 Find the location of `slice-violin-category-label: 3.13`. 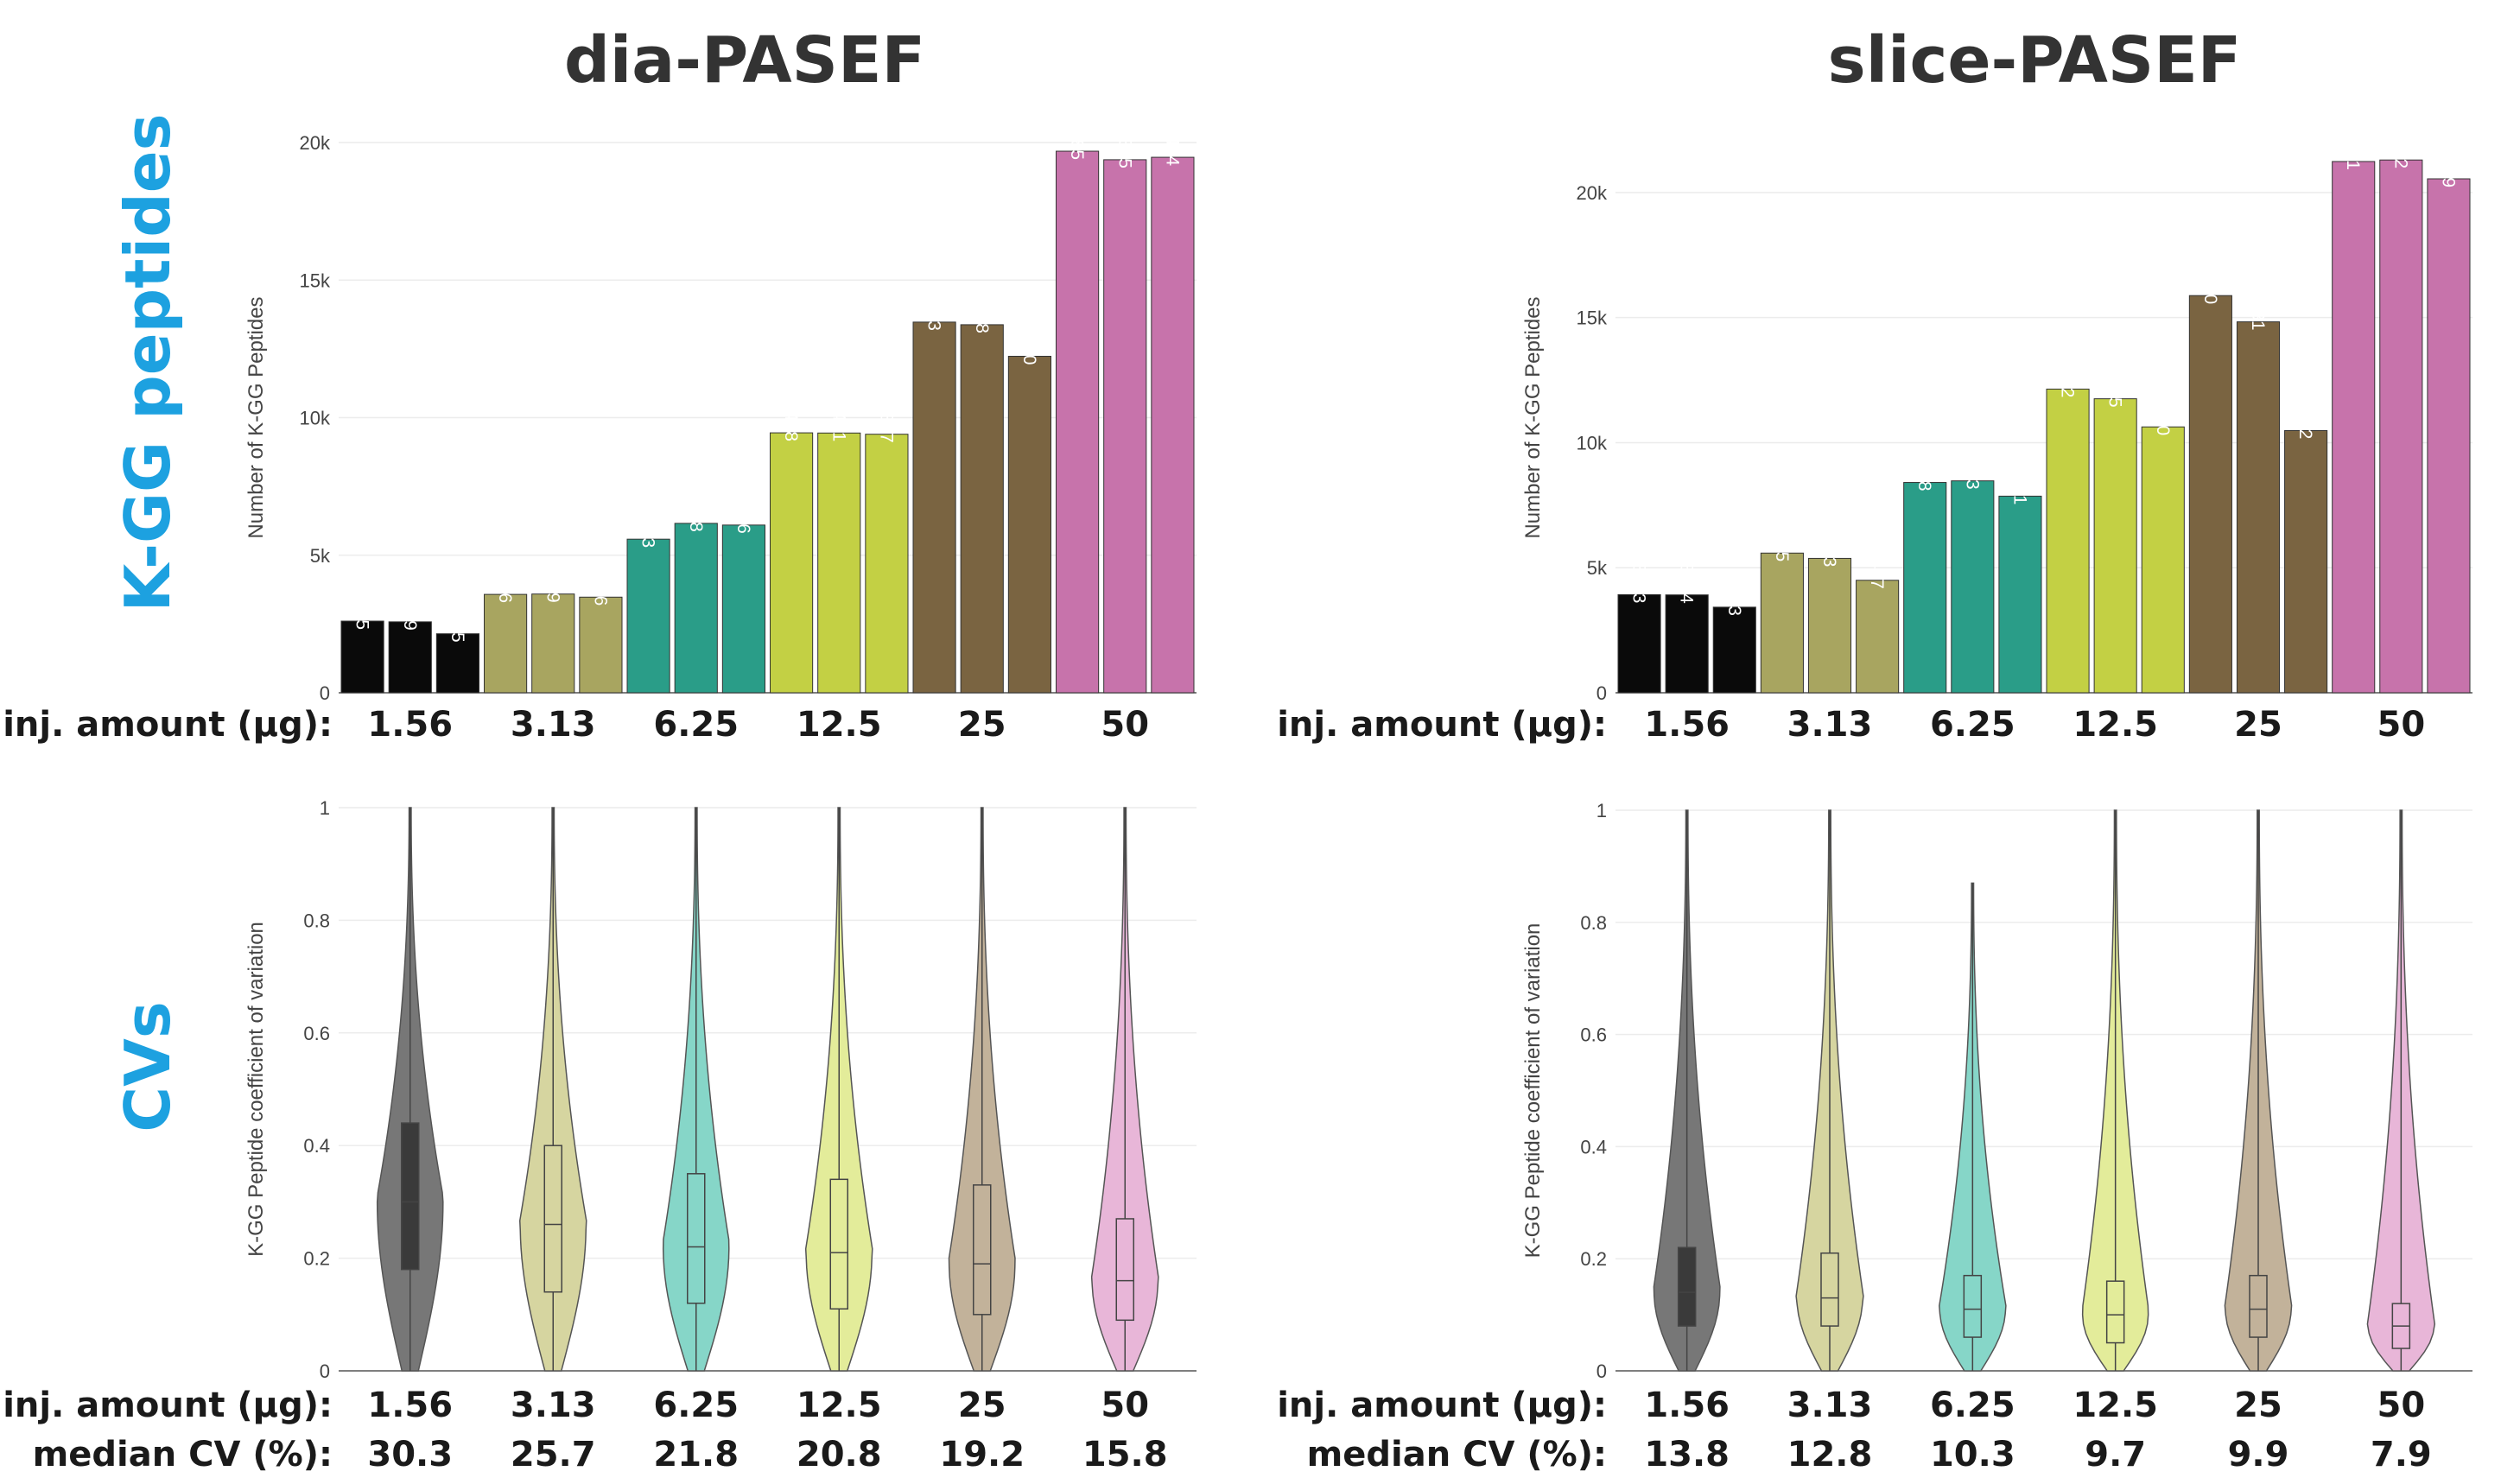

slice-violin-category-label: 3.13 is located at coordinates (1830, 1405).